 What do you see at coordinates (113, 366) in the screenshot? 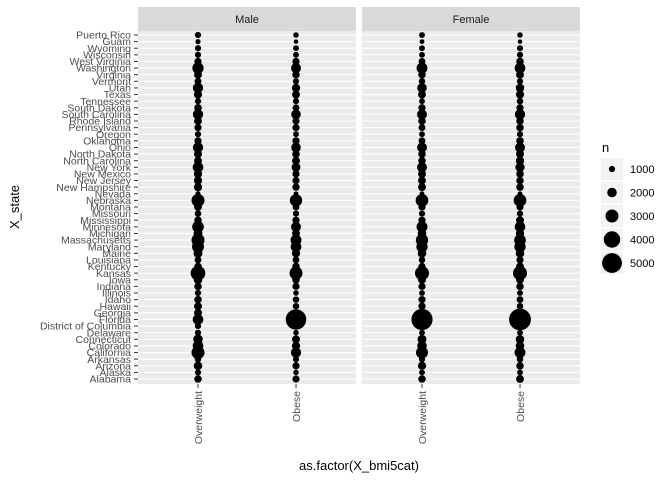
I see `y-tick-label: Arizona` at bounding box center [113, 366].